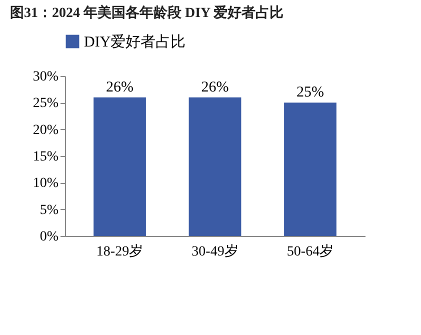  I want to click on y-tick-label: 5%, so click(49, 210).